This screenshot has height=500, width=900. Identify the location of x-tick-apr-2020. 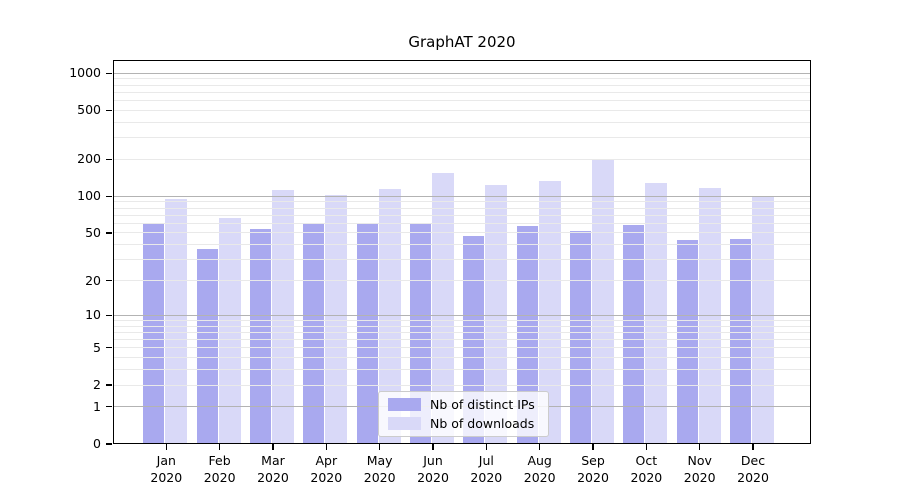
(326, 447).